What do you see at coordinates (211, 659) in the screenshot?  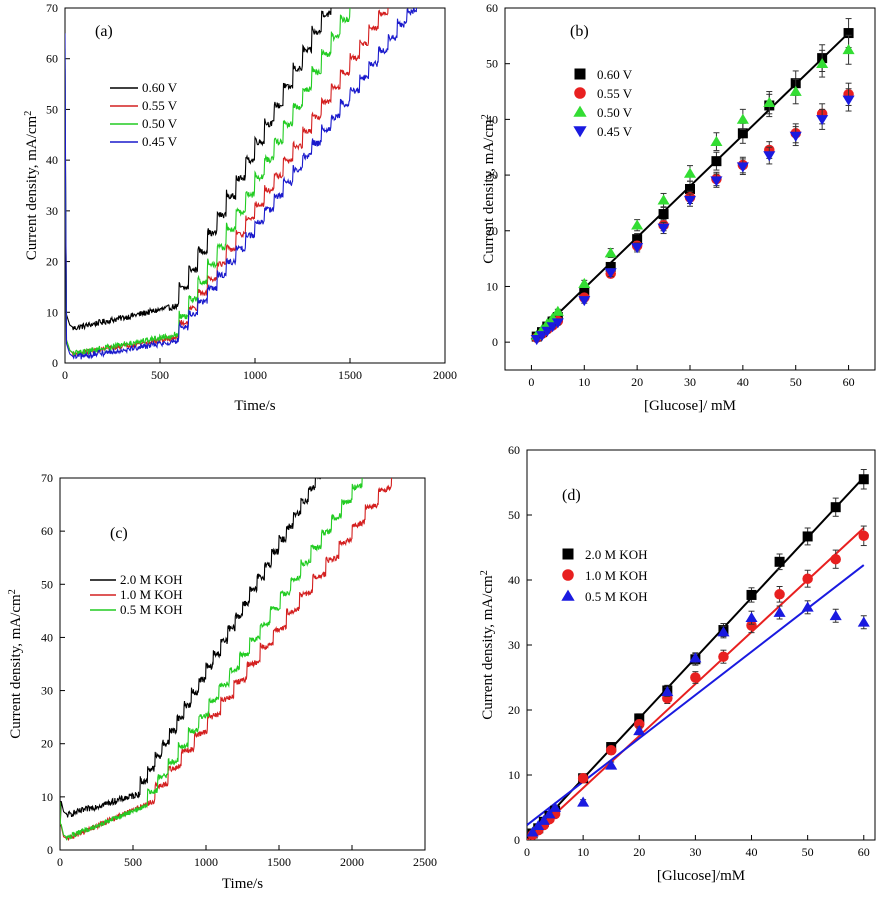 I see `series-line-0-5-m-koh` at bounding box center [211, 659].